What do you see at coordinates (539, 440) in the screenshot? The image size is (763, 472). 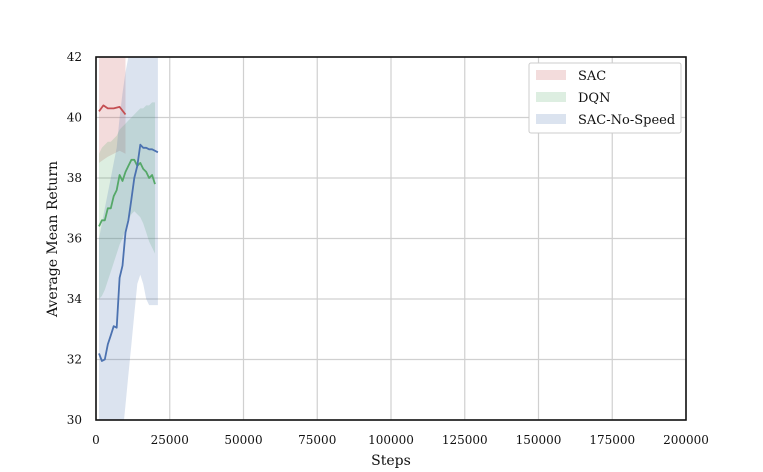 I see `x-tick-label: 150000` at bounding box center [539, 440].